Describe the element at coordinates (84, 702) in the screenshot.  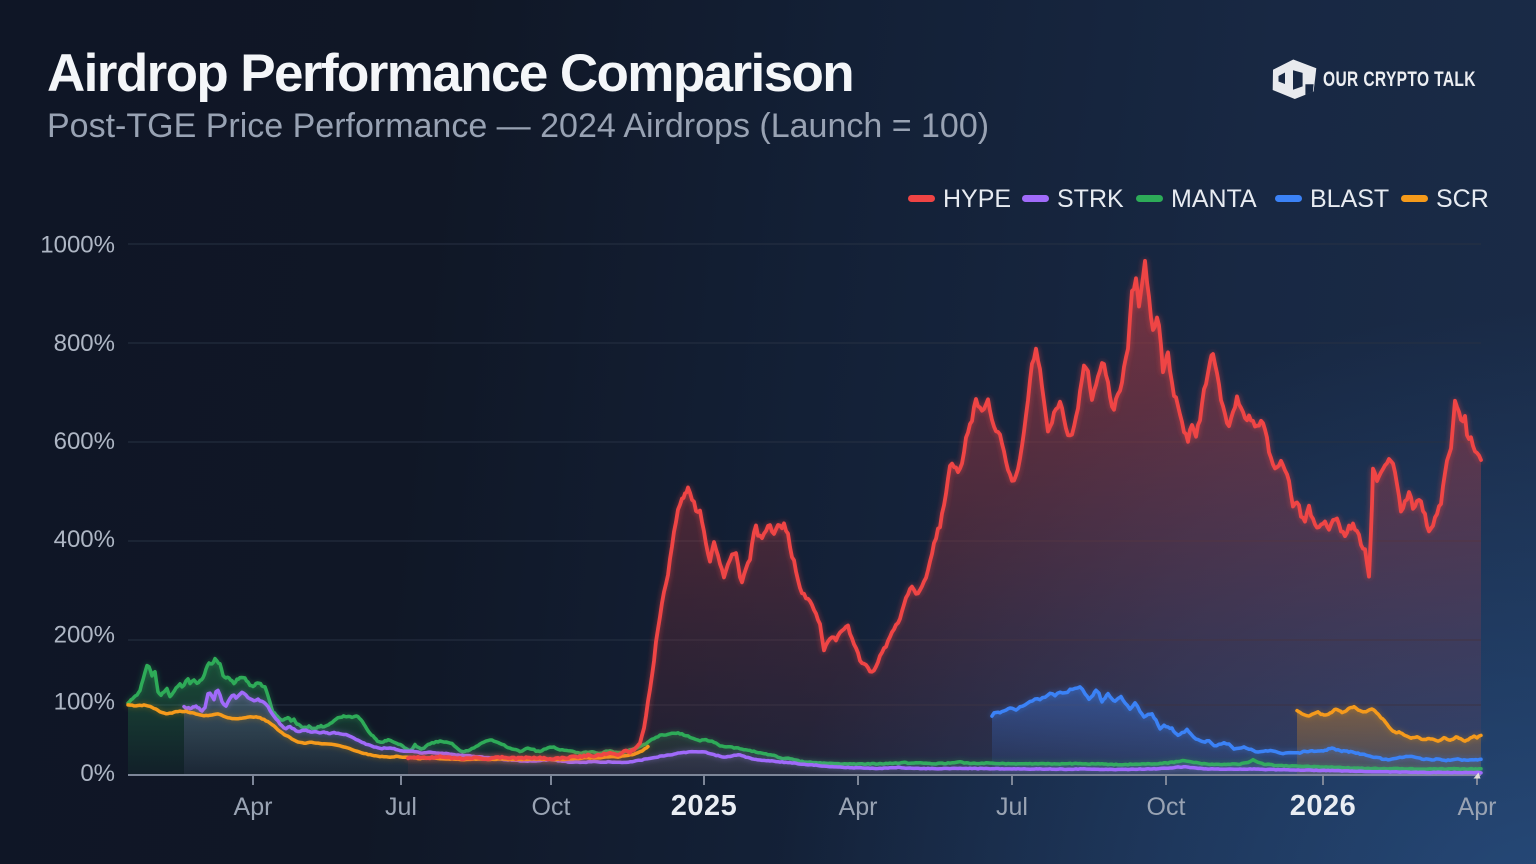
I see `svg-text: 100%` at that location.